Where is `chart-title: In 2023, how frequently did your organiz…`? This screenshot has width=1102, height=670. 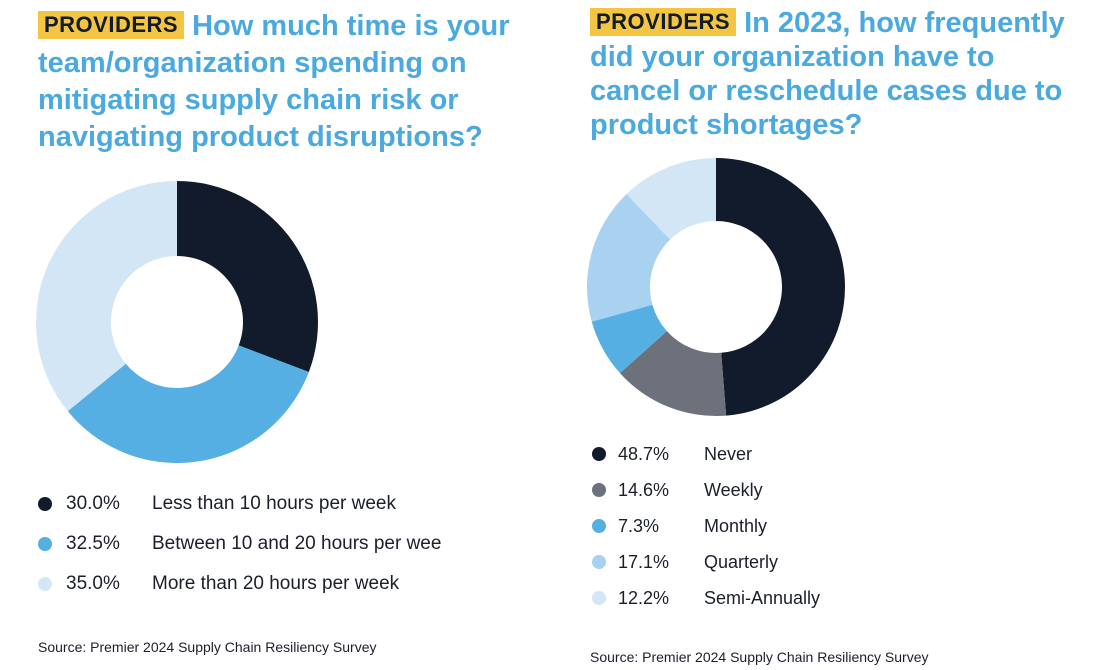 chart-title: In 2023, how frequently did your organiz… is located at coordinates (827, 74).